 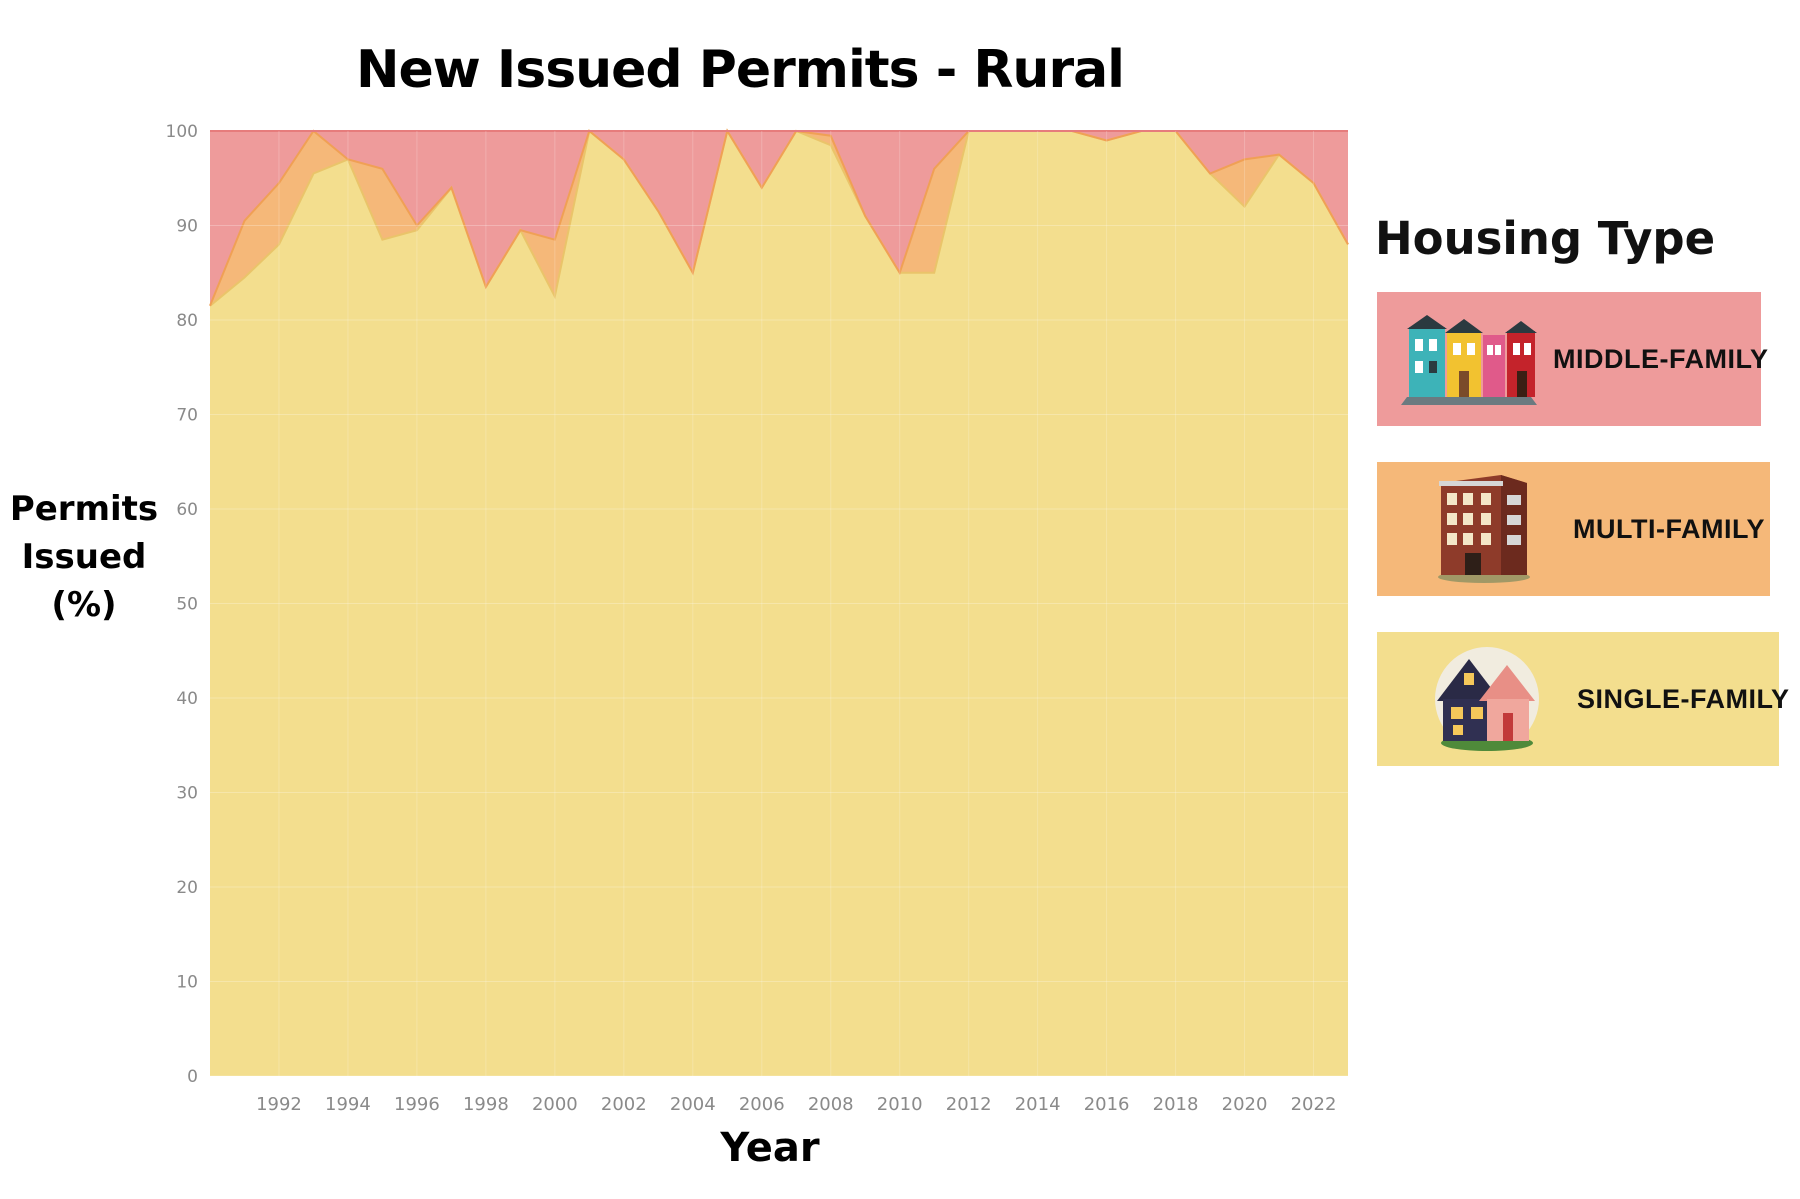 I want to click on area-multi-family, so click(x=779, y=218).